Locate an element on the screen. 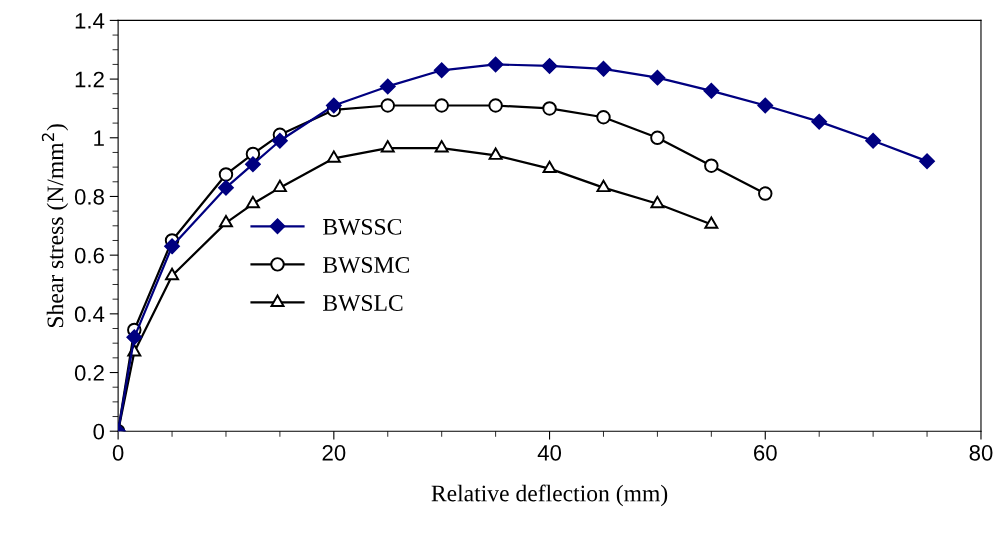 This screenshot has height=537, width=1001. x-tick-label: 20 is located at coordinates (334, 452).